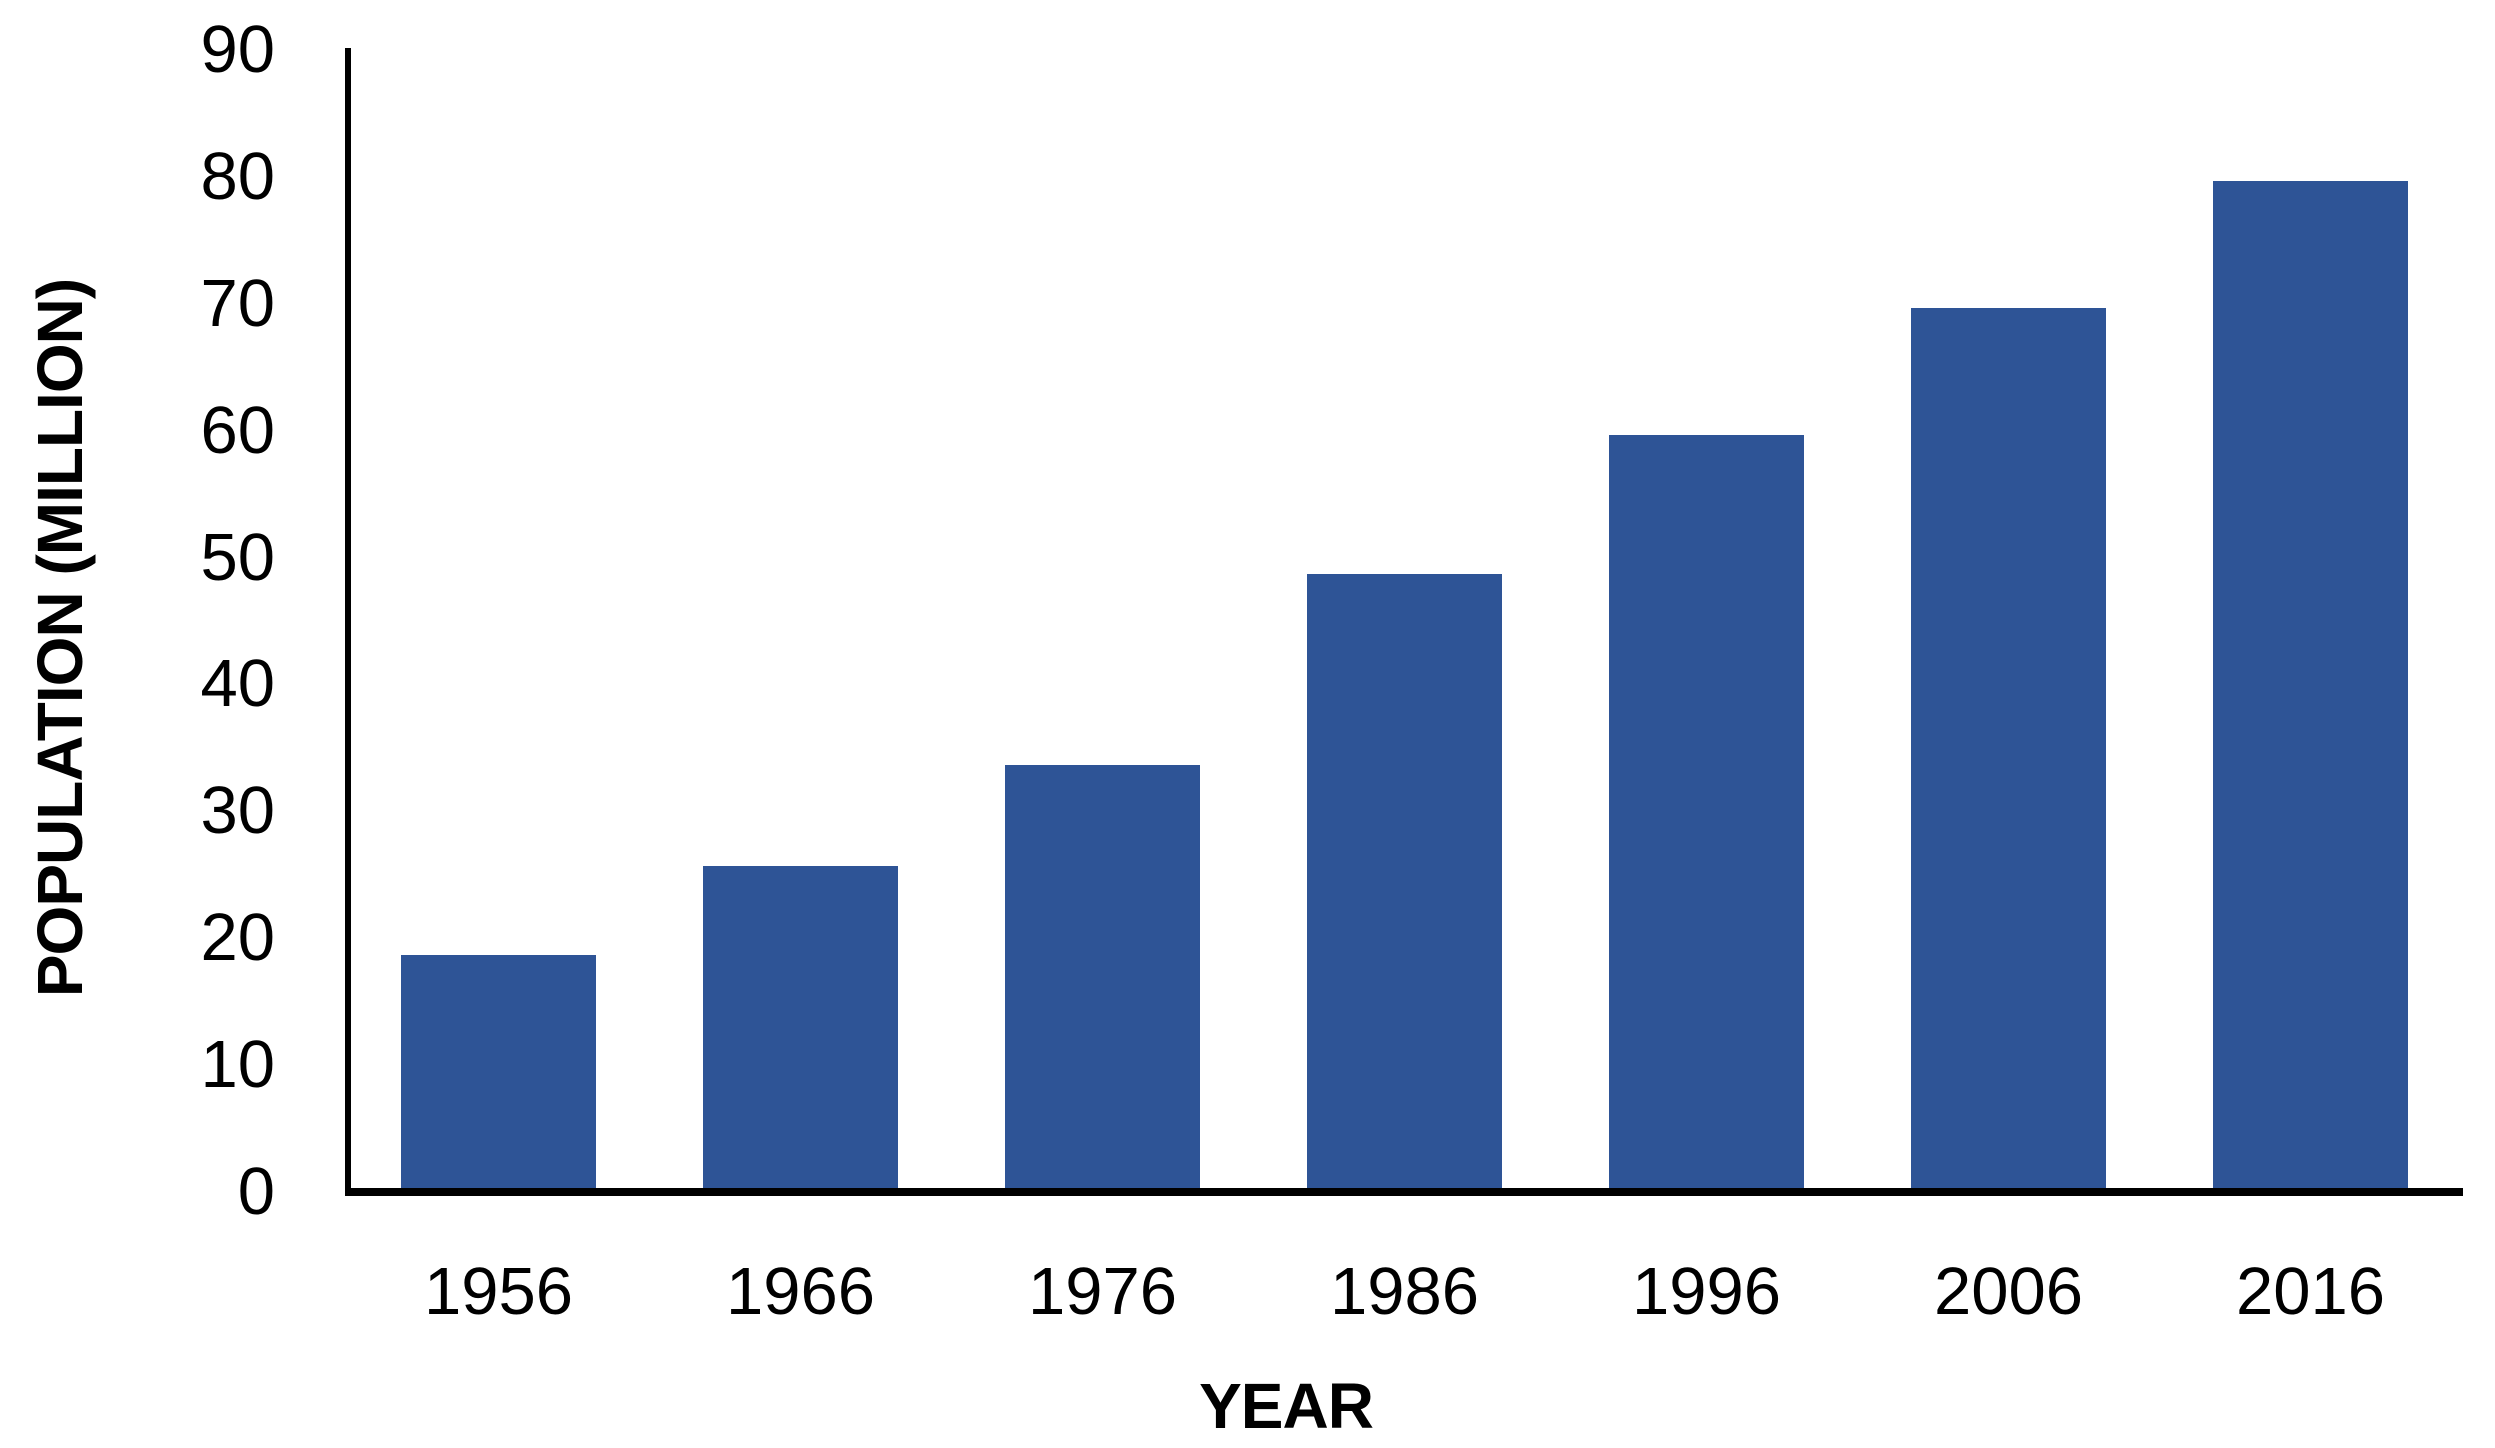  I want to click on x-tick-label: 2006, so click(2008, 1291).